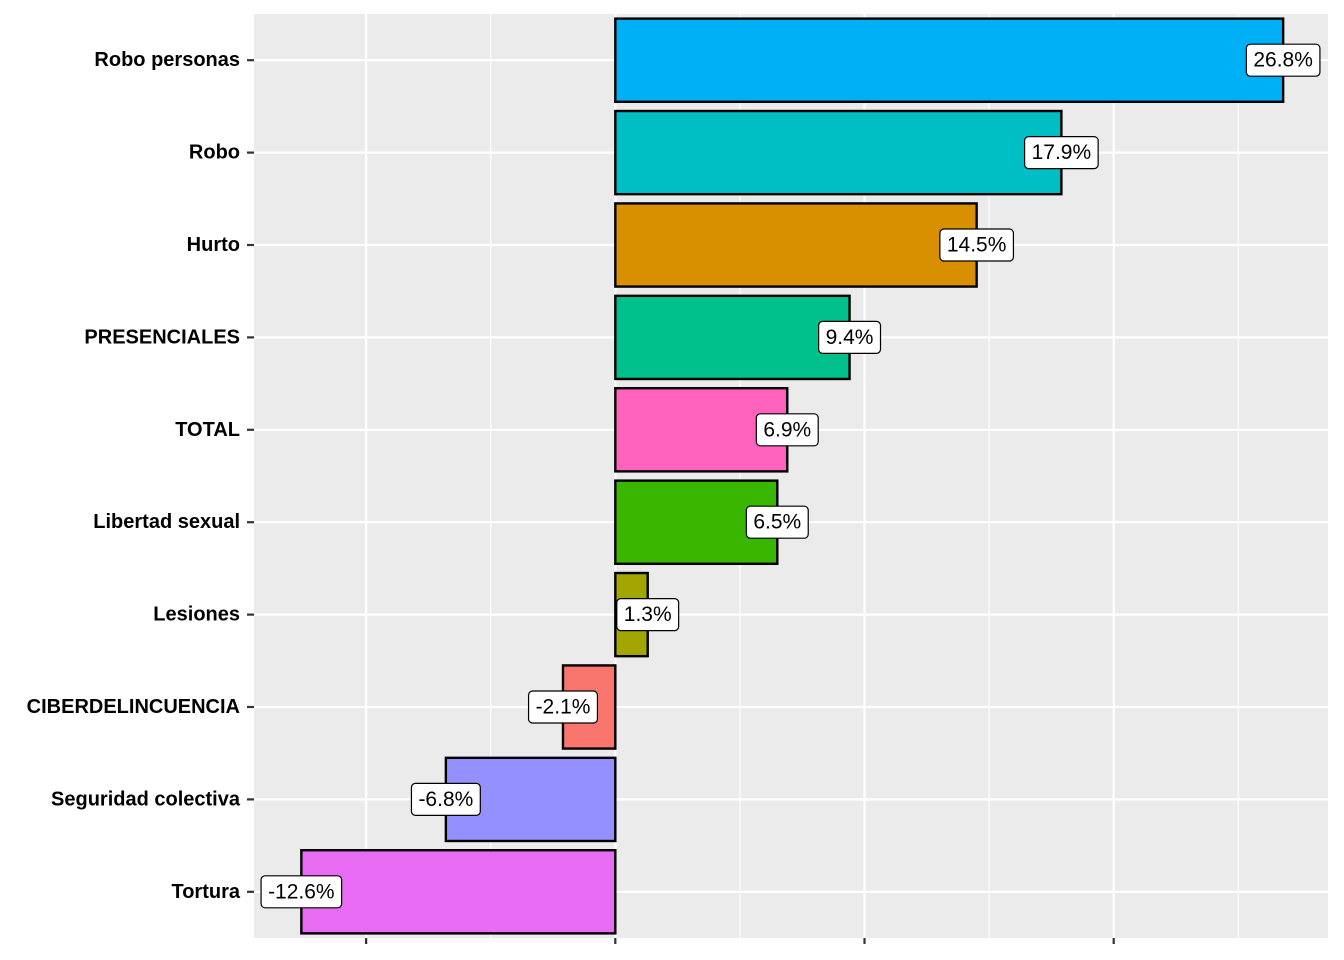 The height and width of the screenshot is (960, 1344). What do you see at coordinates (162, 337) in the screenshot?
I see `y-tick-label: PRESENCIALES` at bounding box center [162, 337].